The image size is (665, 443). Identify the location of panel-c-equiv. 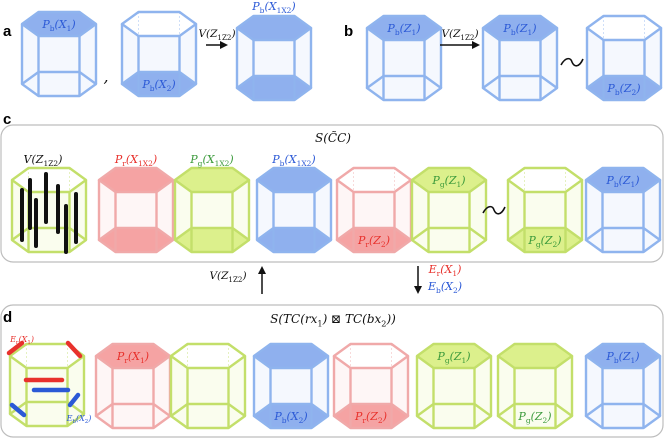
(494, 210).